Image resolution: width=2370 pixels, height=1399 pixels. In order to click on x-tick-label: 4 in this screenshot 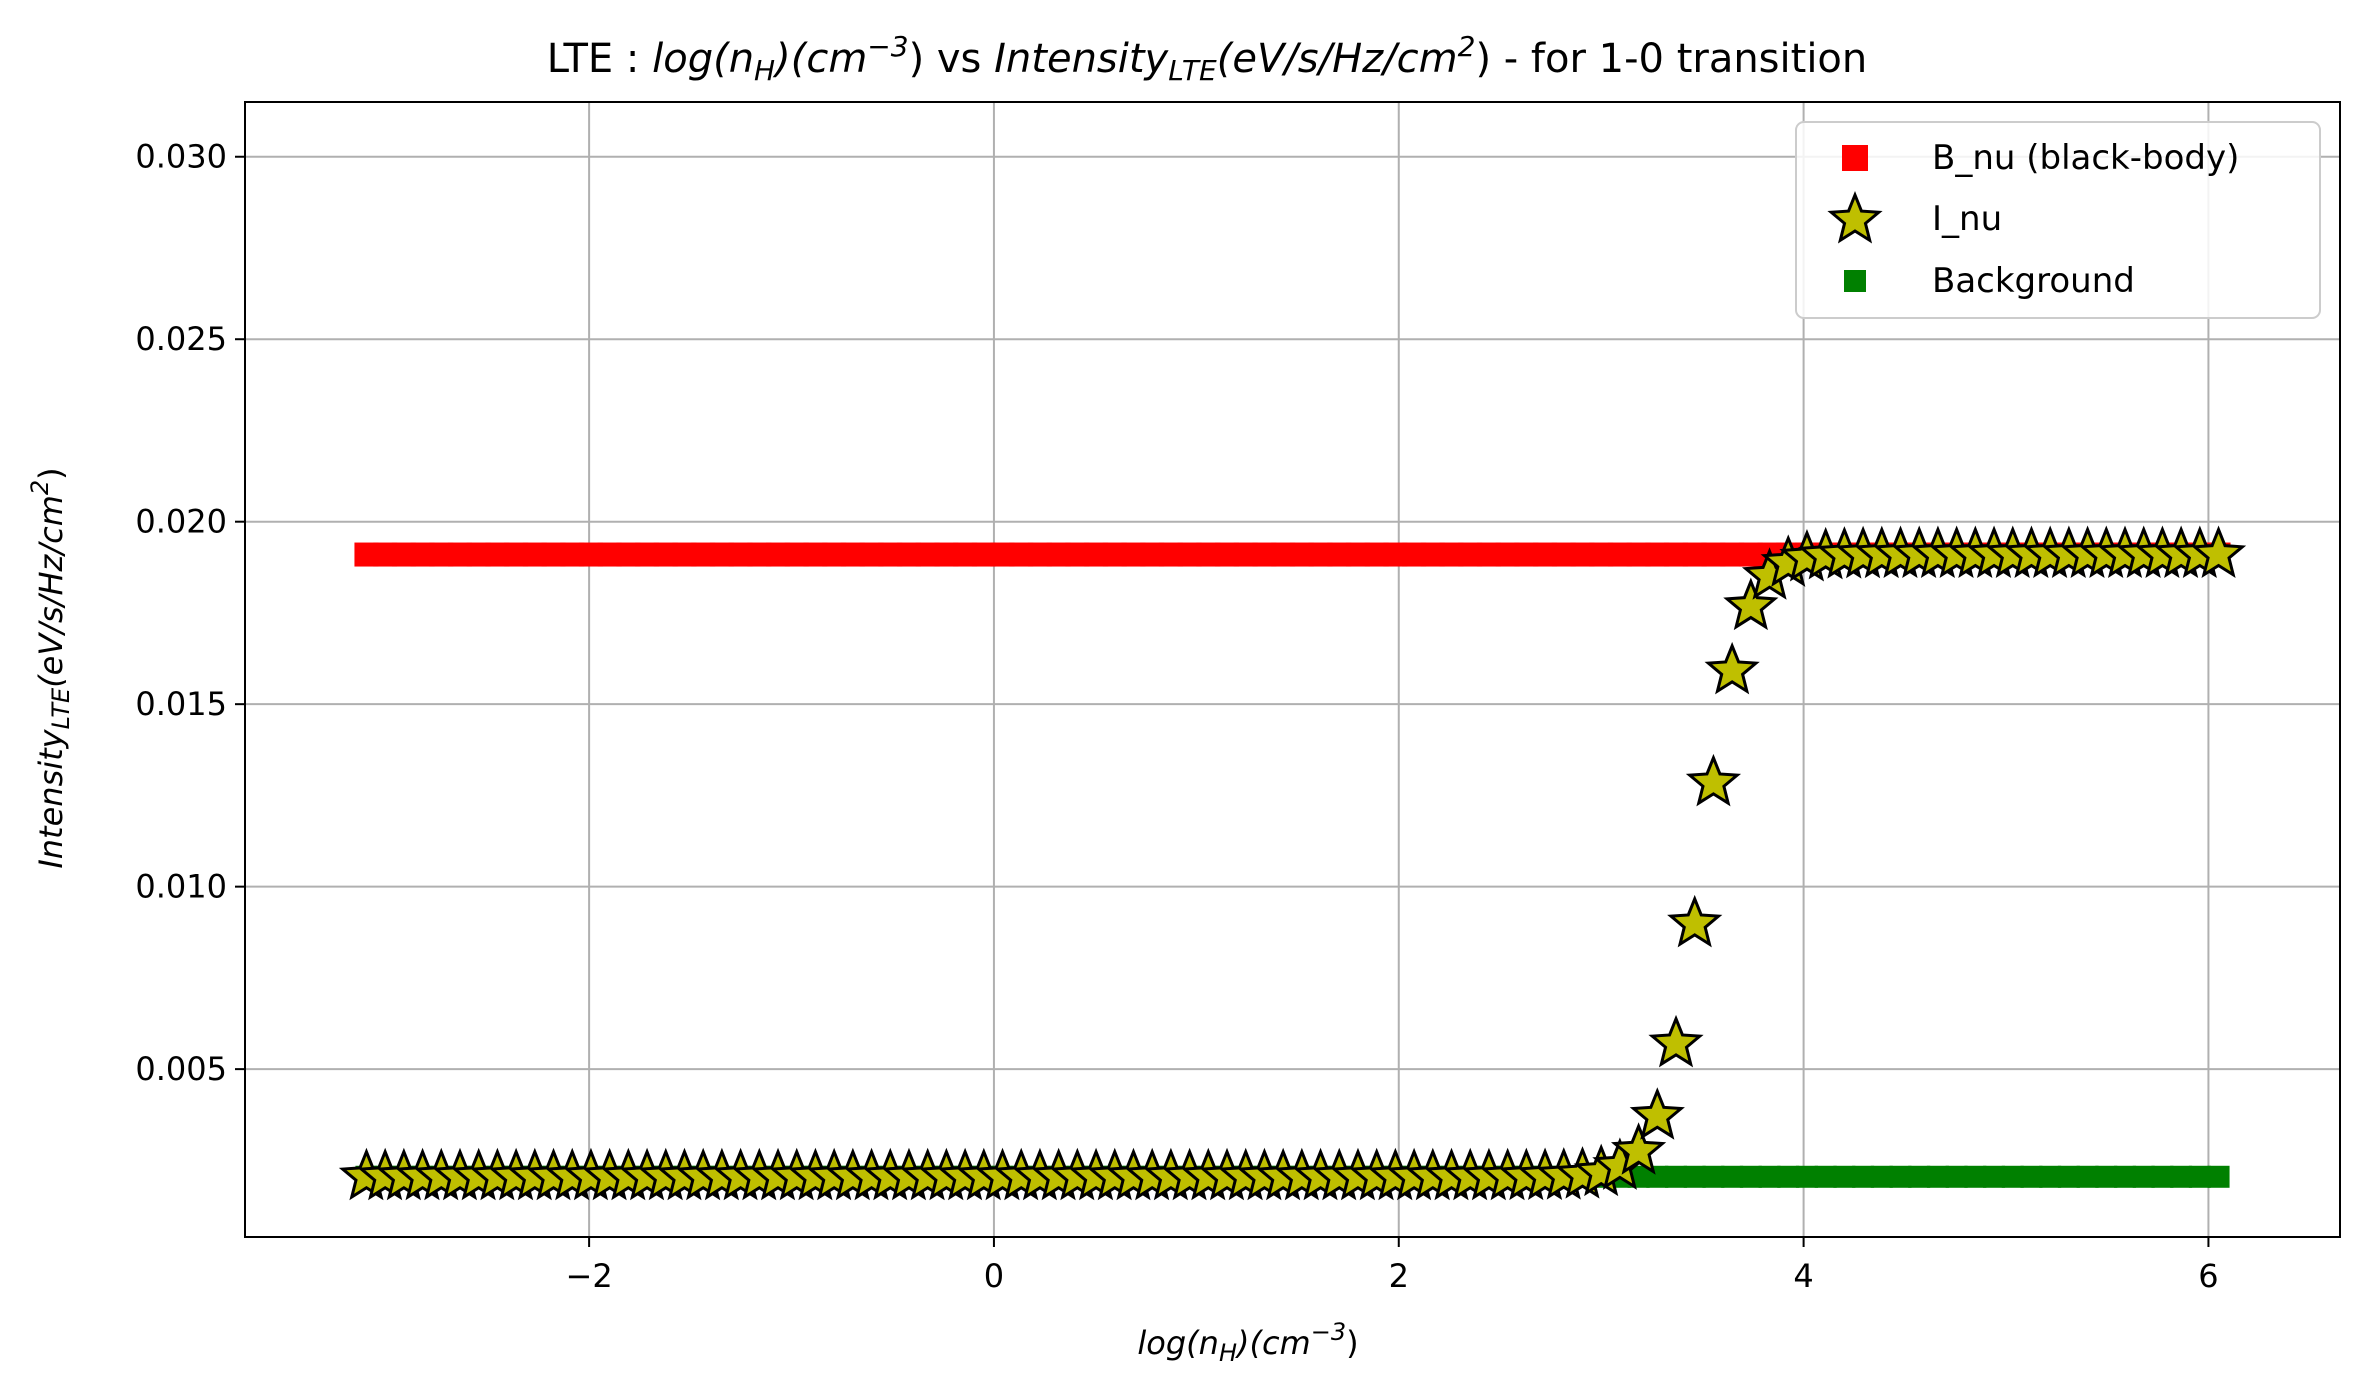, I will do `click(1803, 1276)`.